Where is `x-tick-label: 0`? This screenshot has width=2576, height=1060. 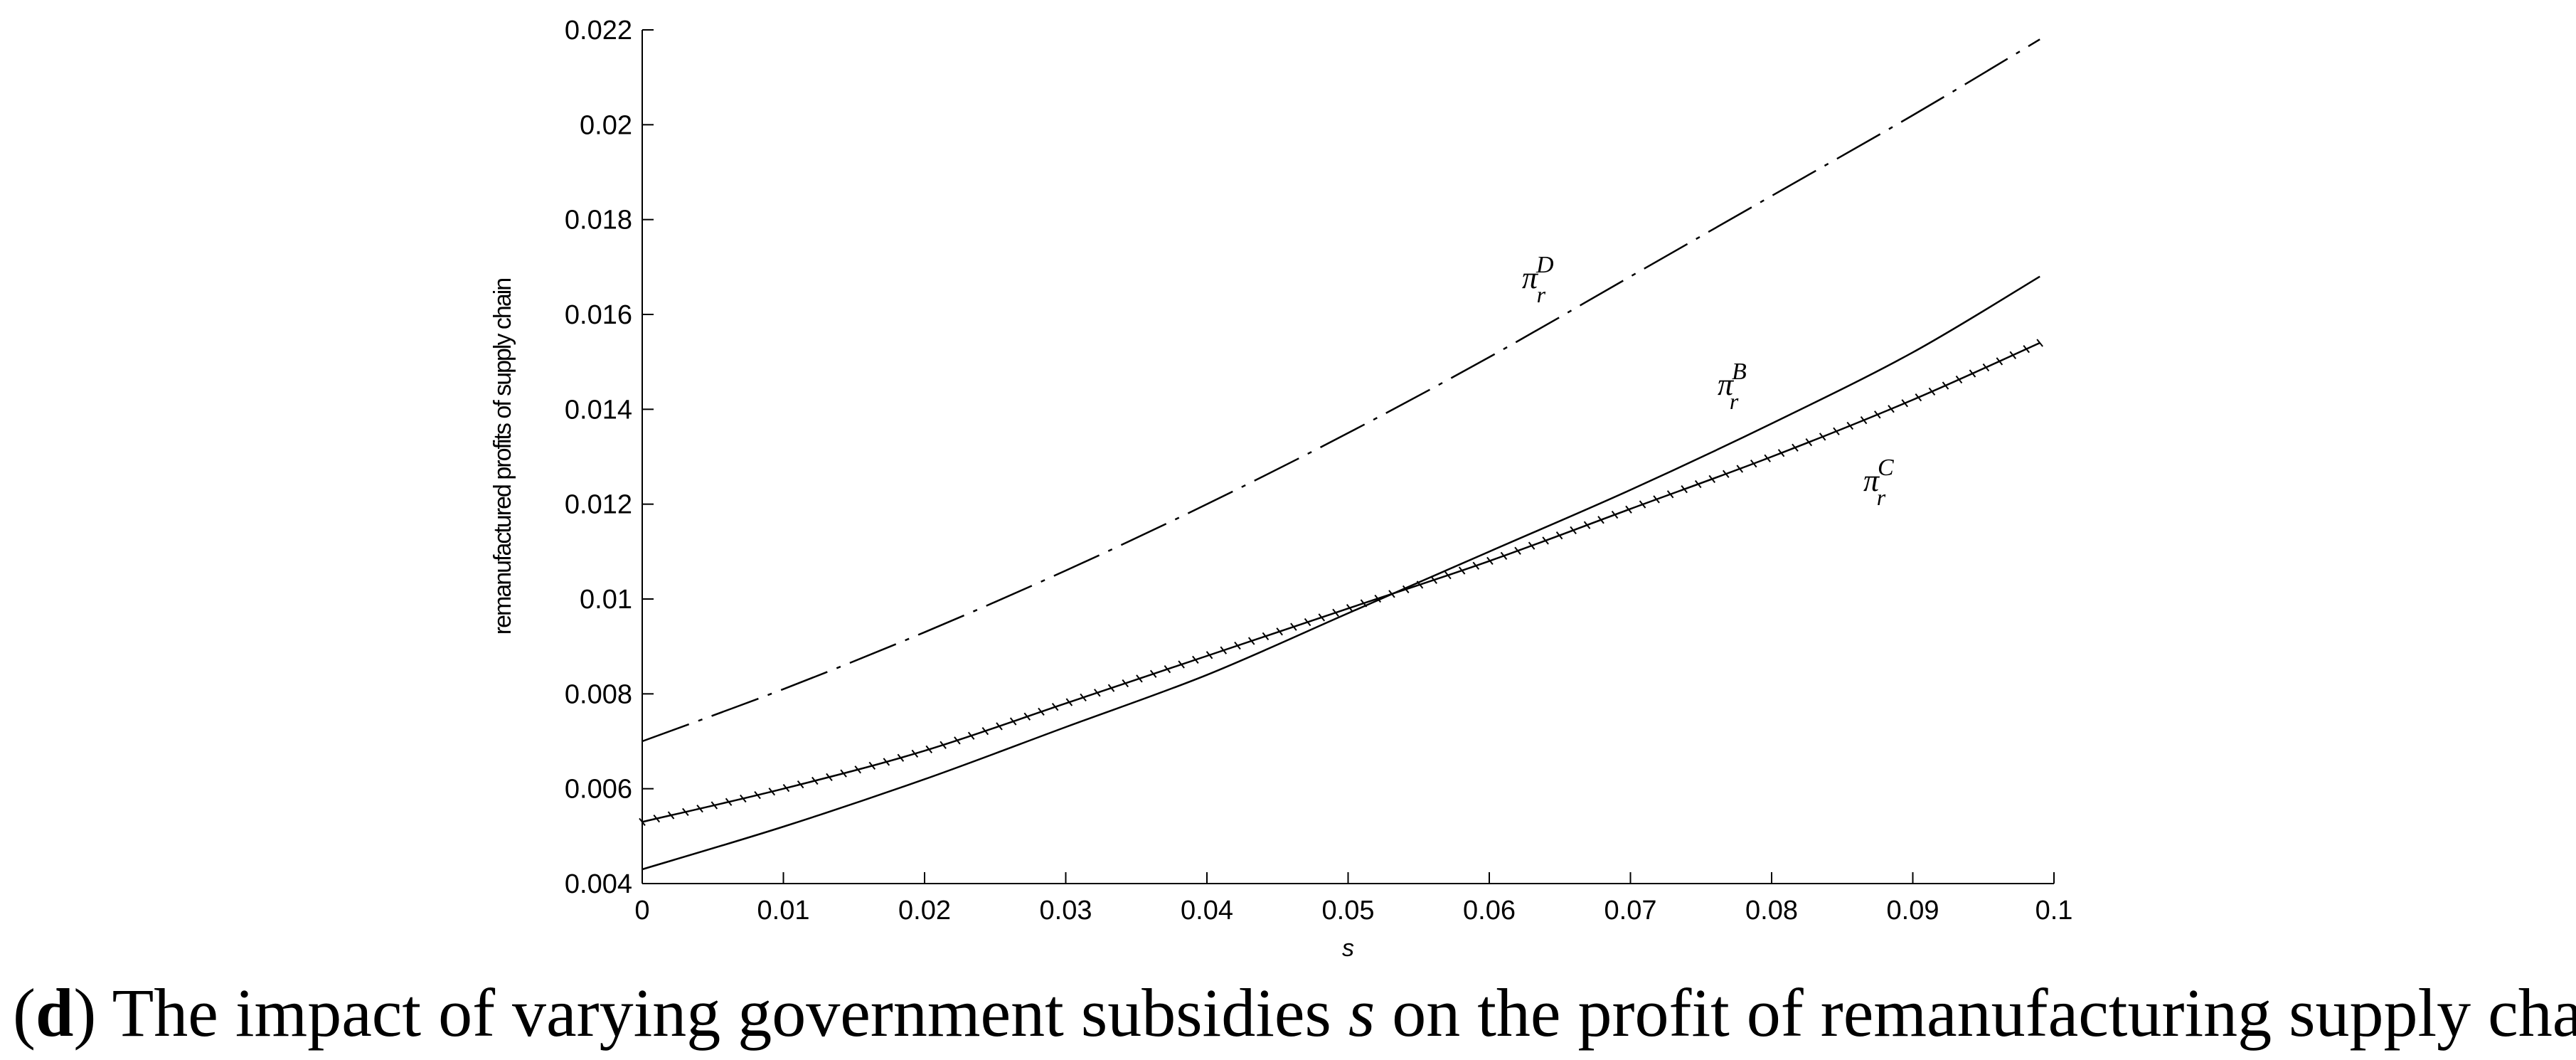 x-tick-label: 0 is located at coordinates (641, 911).